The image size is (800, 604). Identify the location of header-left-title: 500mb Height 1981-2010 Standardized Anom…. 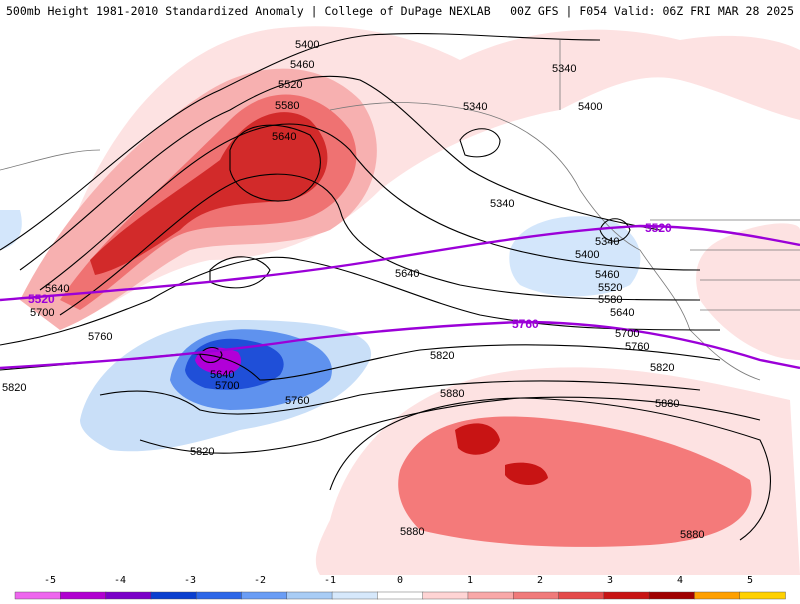
(248, 11).